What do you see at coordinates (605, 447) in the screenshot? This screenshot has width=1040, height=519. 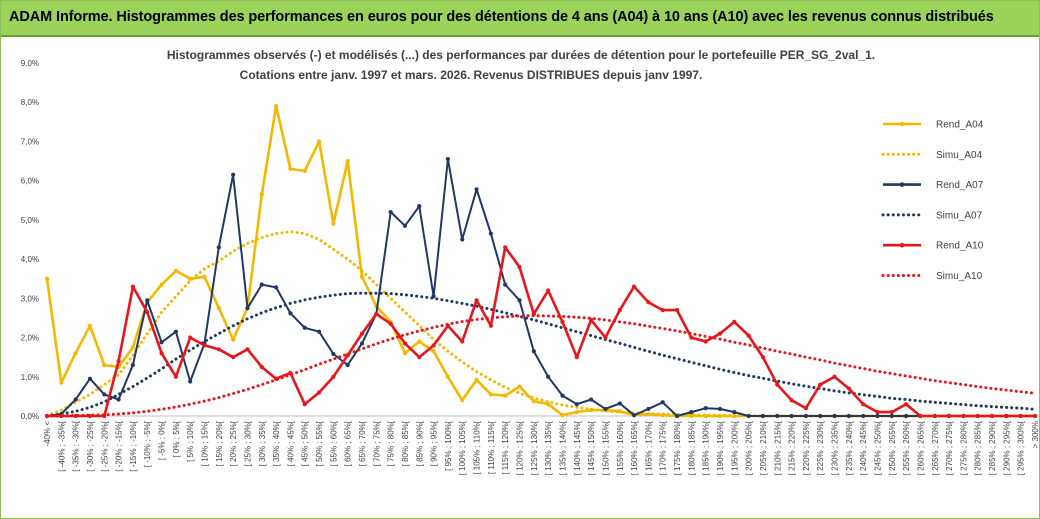 I see `x-tick-label: [ 150% ; 155%[` at bounding box center [605, 447].